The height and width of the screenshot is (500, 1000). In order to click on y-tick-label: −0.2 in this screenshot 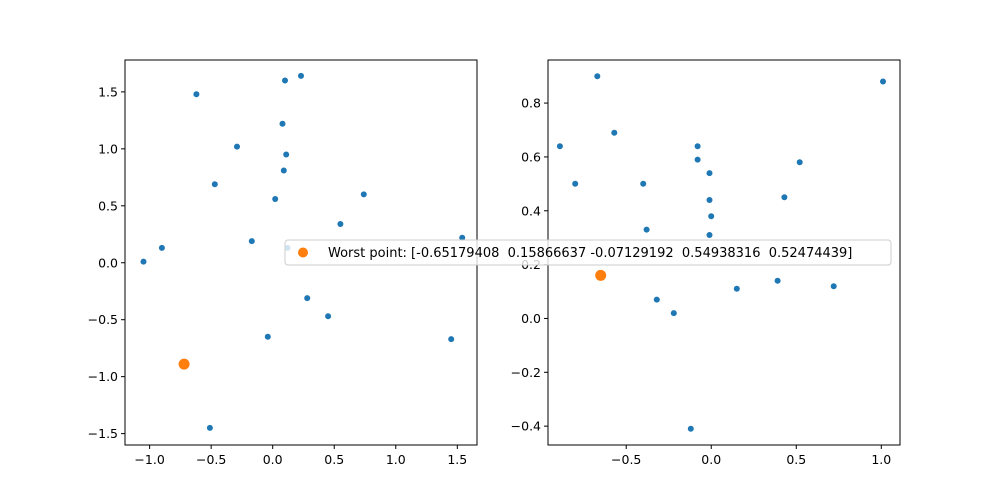, I will do `click(526, 372)`.